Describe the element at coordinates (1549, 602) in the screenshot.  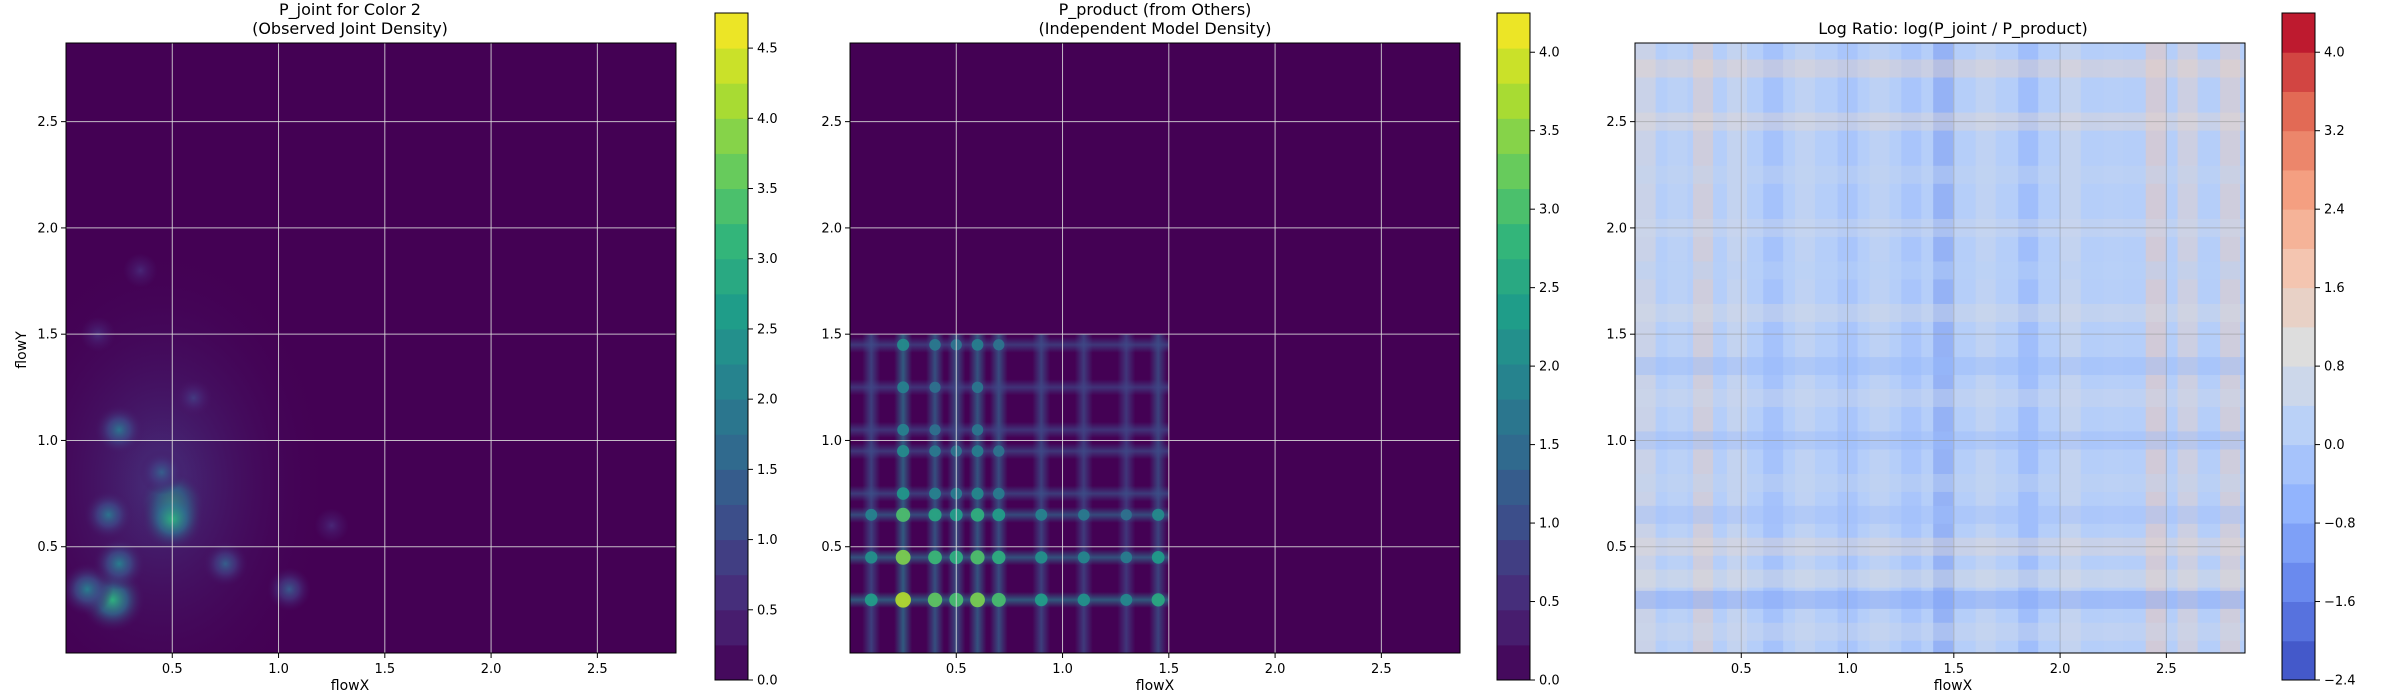
I see `colorbar-tick-label: 0.5` at that location.